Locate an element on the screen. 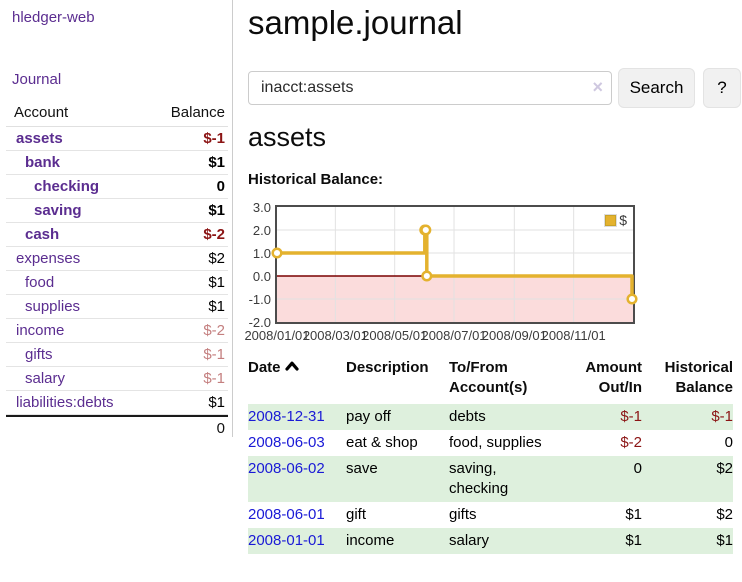 Image resolution: width=742 pixels, height=582 pixels. transaction-description-cell: income is located at coordinates (370, 540).